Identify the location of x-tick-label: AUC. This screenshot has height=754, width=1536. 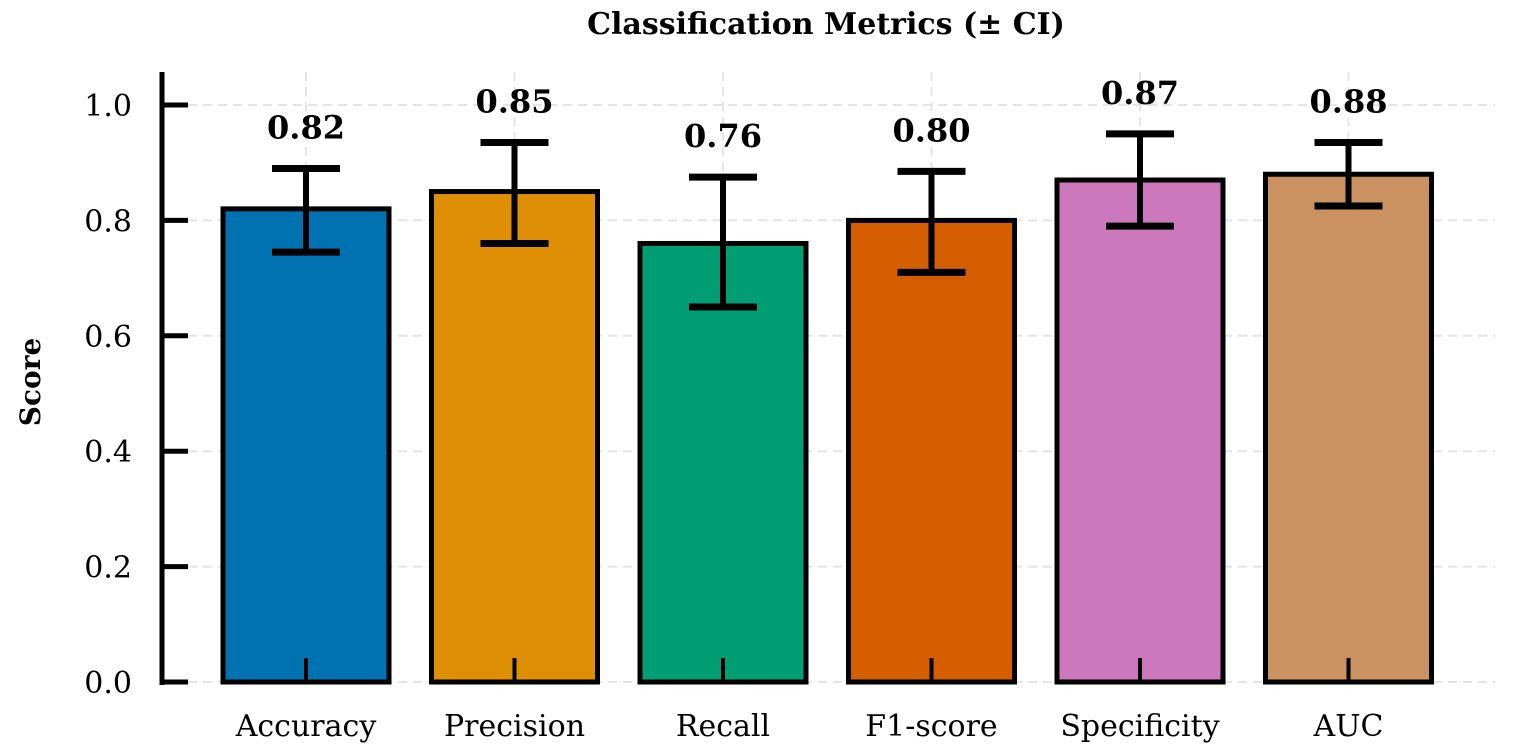
(1348, 726).